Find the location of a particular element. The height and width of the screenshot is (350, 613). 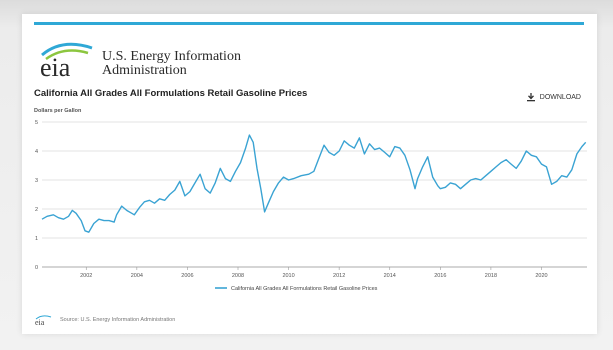

y-tick-label: 0 is located at coordinates (36, 268).